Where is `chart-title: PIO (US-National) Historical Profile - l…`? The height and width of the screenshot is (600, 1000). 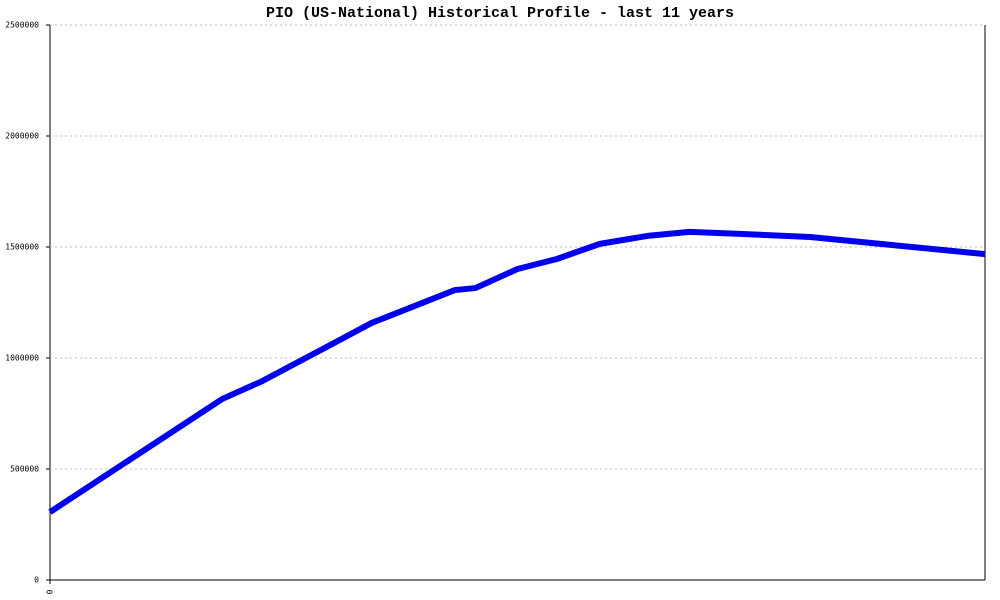 chart-title: PIO (US-National) Historical Profile - l… is located at coordinates (500, 13).